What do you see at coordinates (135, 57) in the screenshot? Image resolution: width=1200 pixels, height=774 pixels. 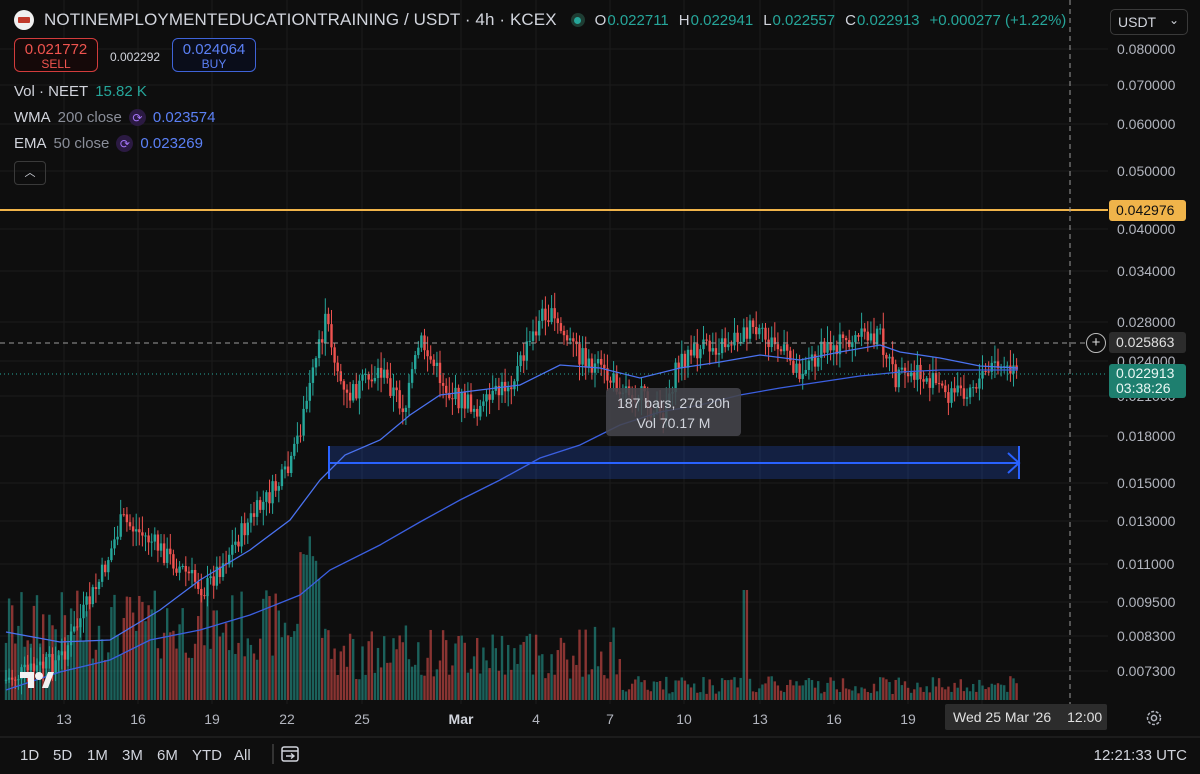 I see `spread-value: 0.002292` at bounding box center [135, 57].